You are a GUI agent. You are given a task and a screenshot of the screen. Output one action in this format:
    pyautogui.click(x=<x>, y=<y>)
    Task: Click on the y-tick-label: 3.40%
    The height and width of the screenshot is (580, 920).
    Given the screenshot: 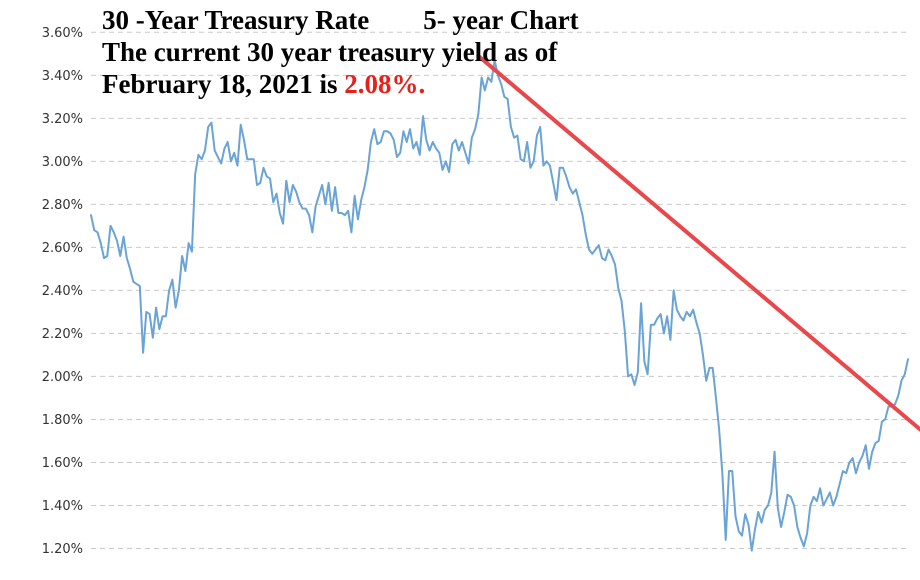 What is the action you would take?
    pyautogui.click(x=62, y=76)
    